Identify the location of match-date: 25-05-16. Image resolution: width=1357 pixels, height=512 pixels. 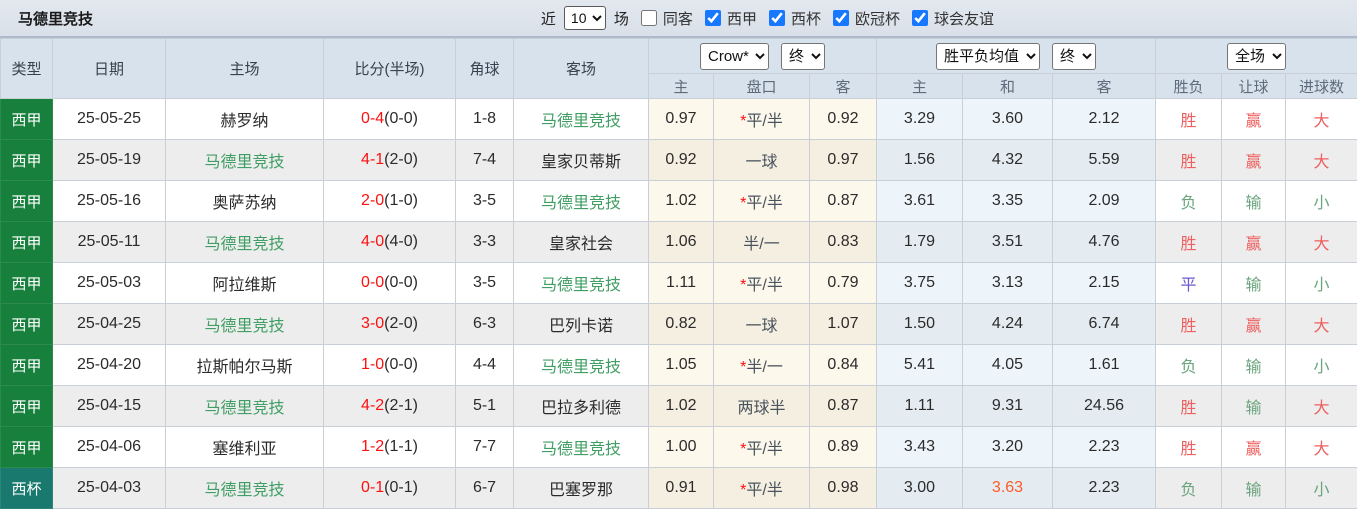
(109, 201).